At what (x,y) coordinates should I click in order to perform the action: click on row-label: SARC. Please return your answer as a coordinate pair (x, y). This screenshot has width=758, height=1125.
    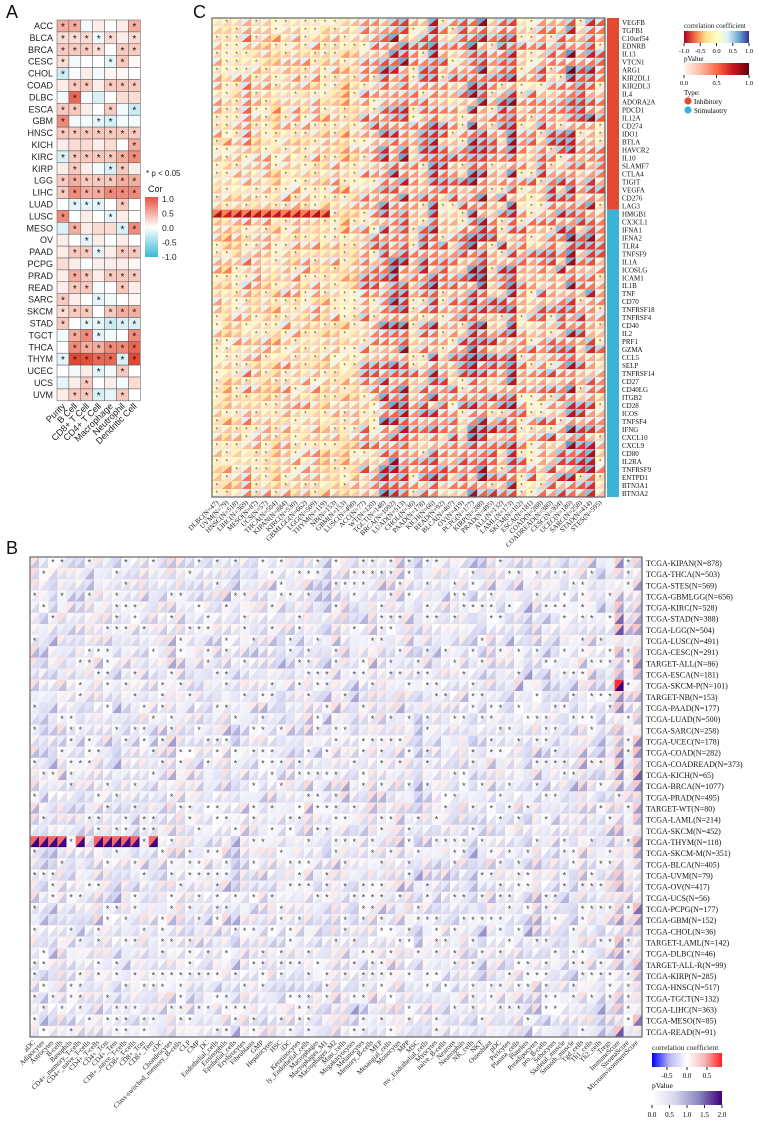
    Looking at the image, I should click on (41, 300).